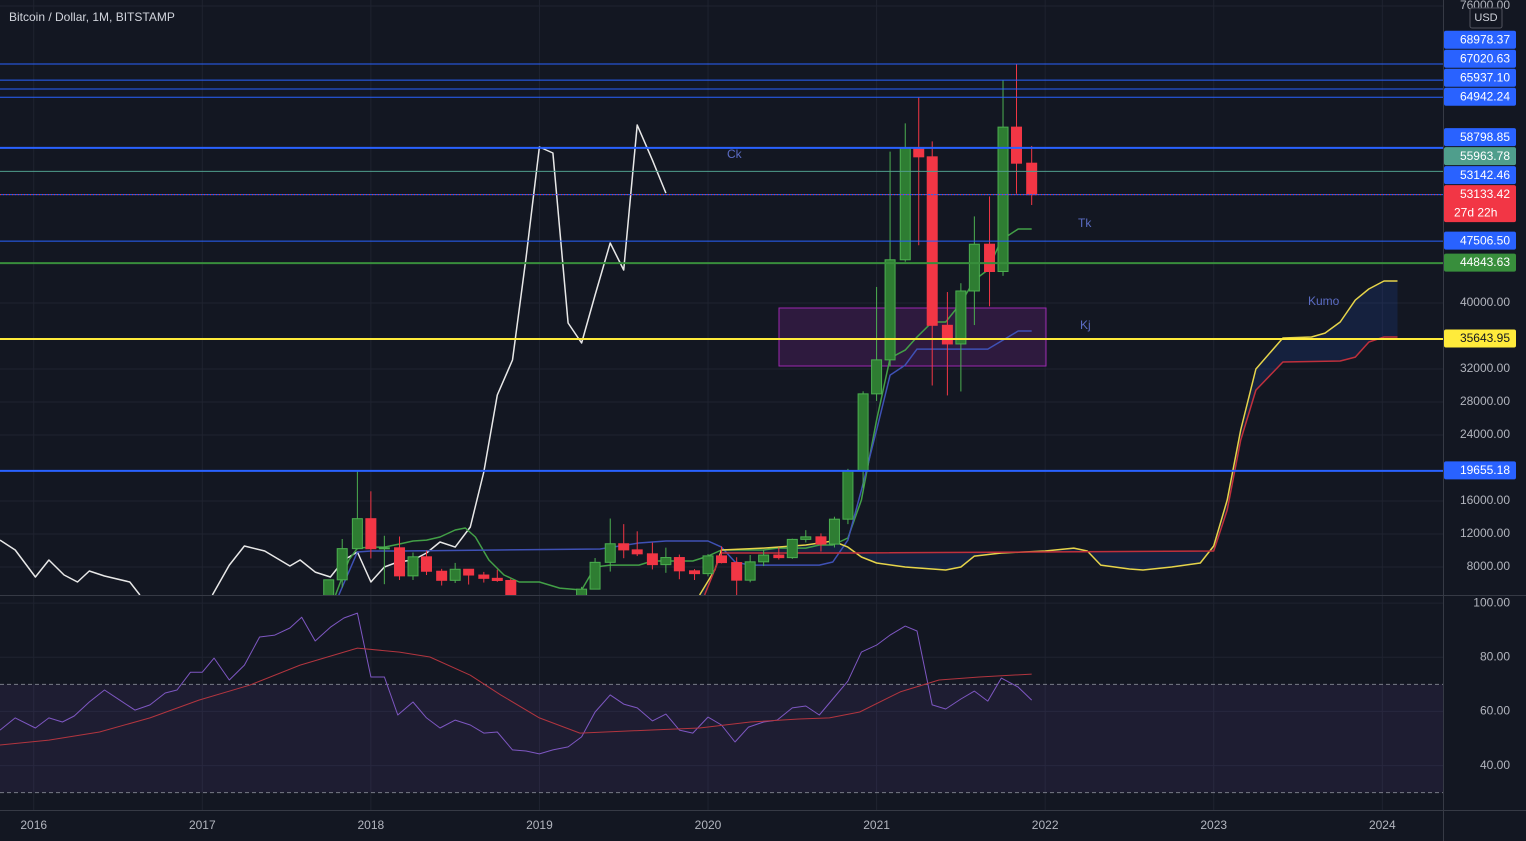 This screenshot has width=1526, height=841. I want to click on rsi-band, so click(721, 738).